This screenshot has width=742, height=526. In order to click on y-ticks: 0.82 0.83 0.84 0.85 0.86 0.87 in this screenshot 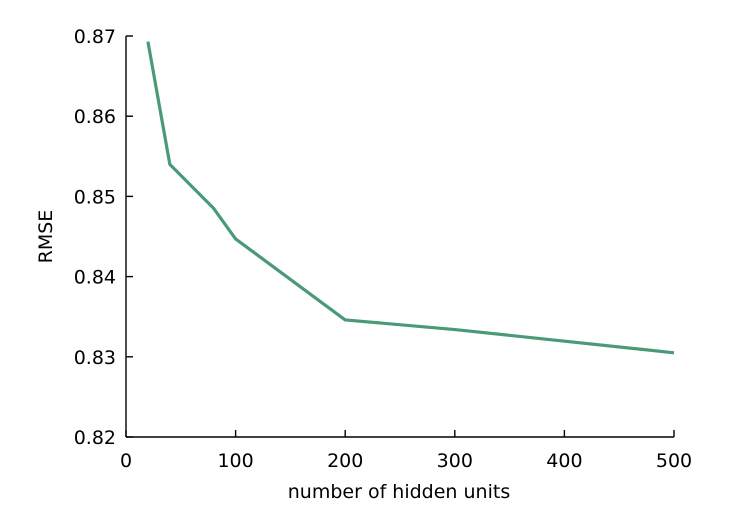, I will do `click(103, 237)`.